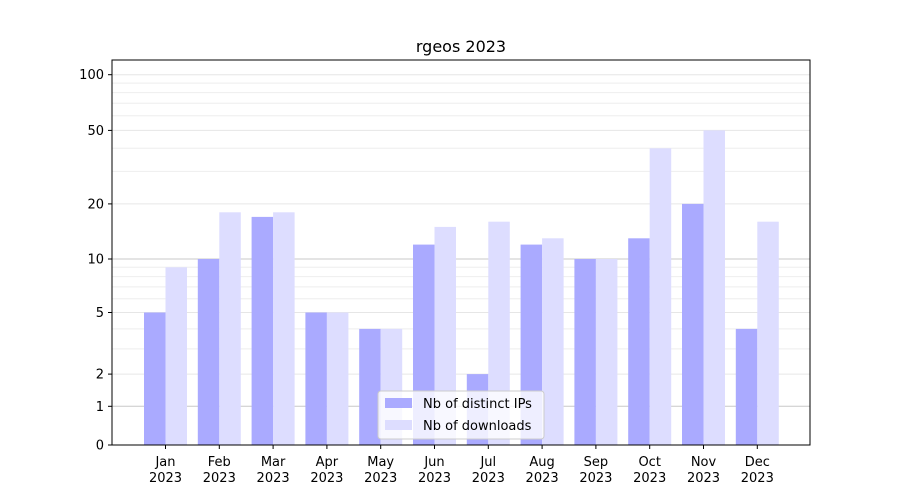 Image resolution: width=900 pixels, height=500 pixels. I want to click on x-tick-label: Dec 2023, so click(757, 470).